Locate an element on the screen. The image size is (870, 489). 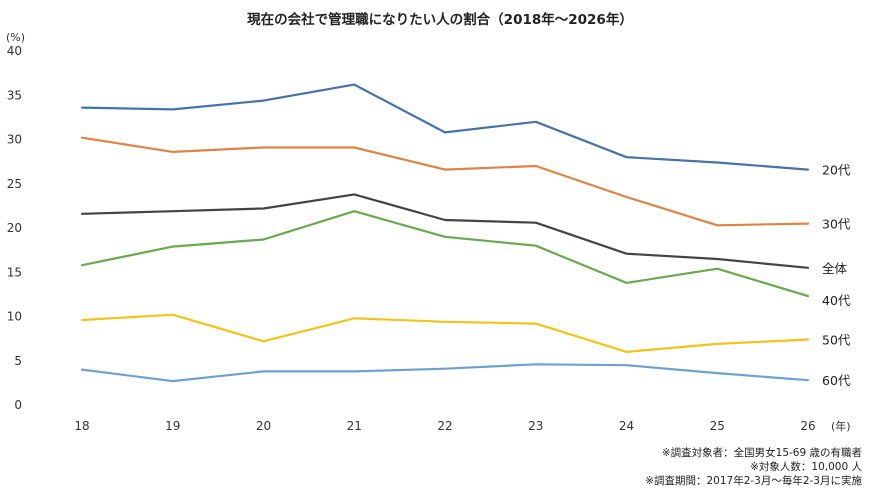
x-tick-label: 25 is located at coordinates (717, 426).